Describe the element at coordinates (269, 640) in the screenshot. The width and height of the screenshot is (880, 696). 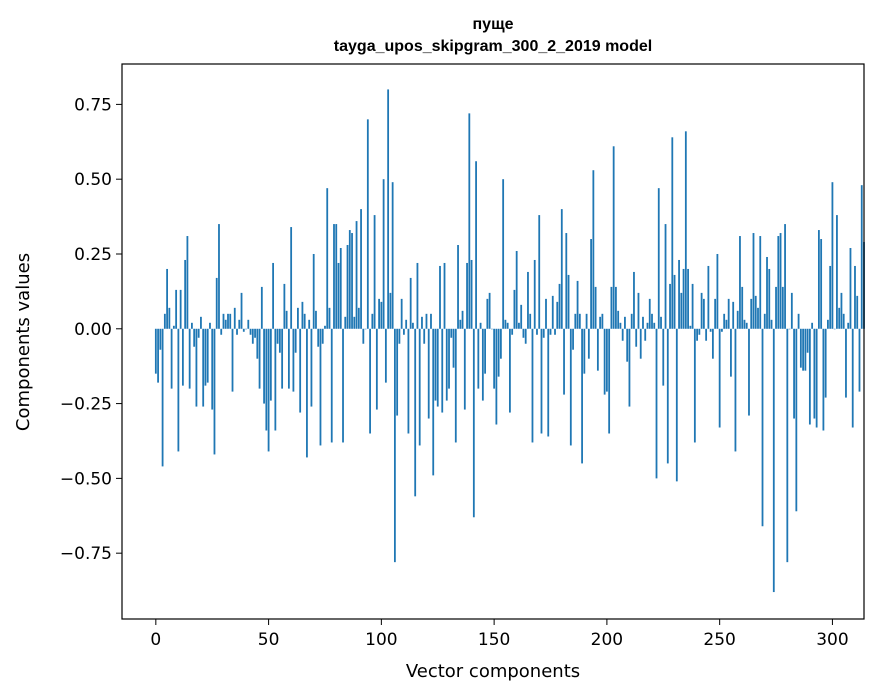
I see `x-tick-label: 50` at that location.